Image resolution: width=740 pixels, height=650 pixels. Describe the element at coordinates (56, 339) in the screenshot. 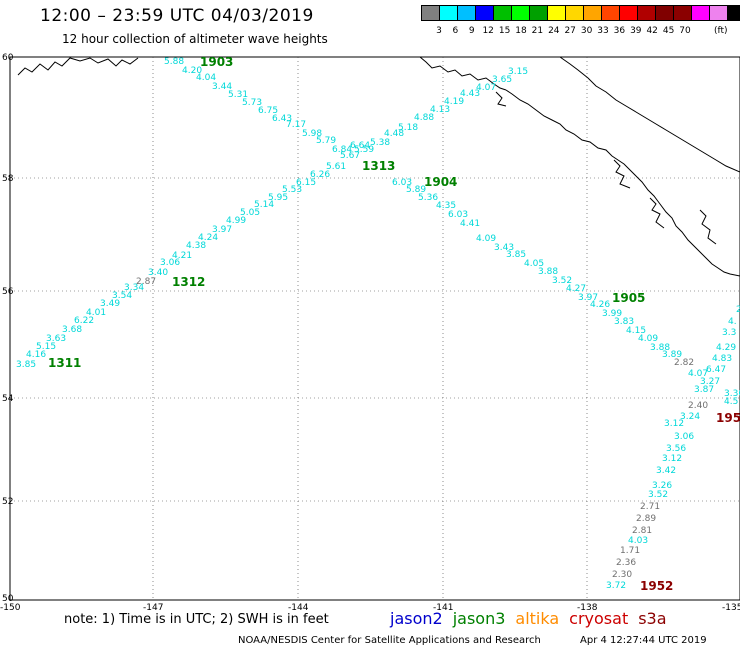

I see `wave-height-value: 3.63` at that location.